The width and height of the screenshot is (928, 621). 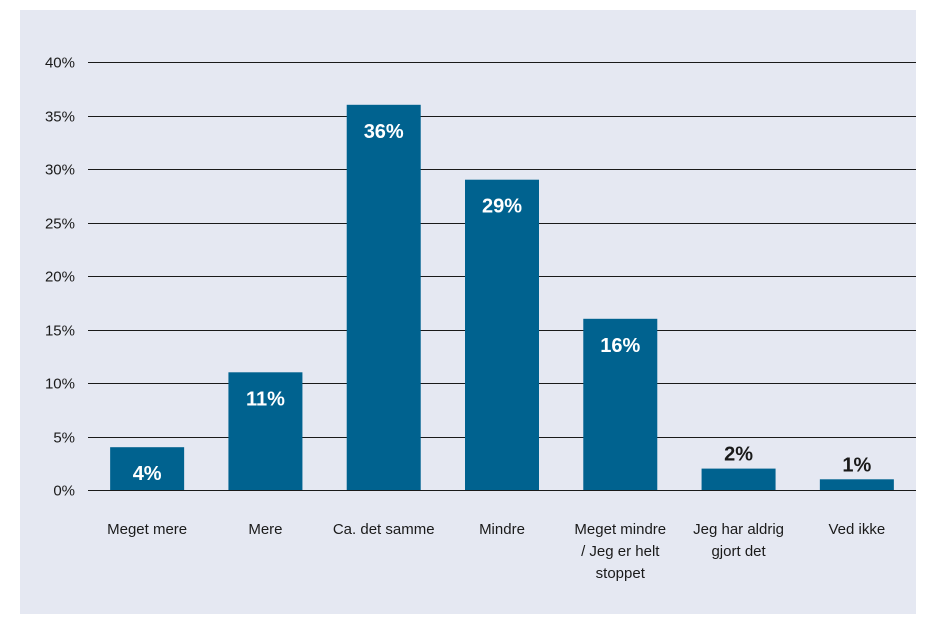 I want to click on y-tick-label: 20%, so click(x=60, y=277).